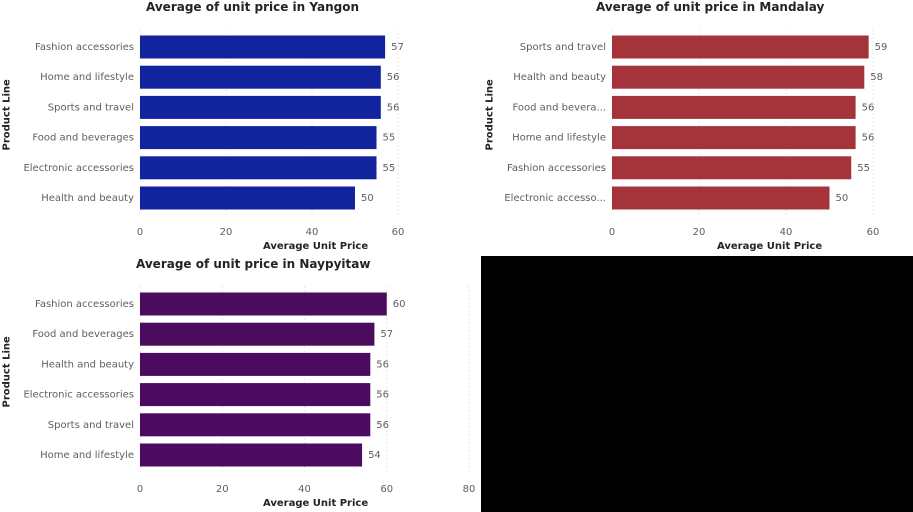 The height and width of the screenshot is (512, 913). I want to click on x-tick-label: 80, so click(469, 489).